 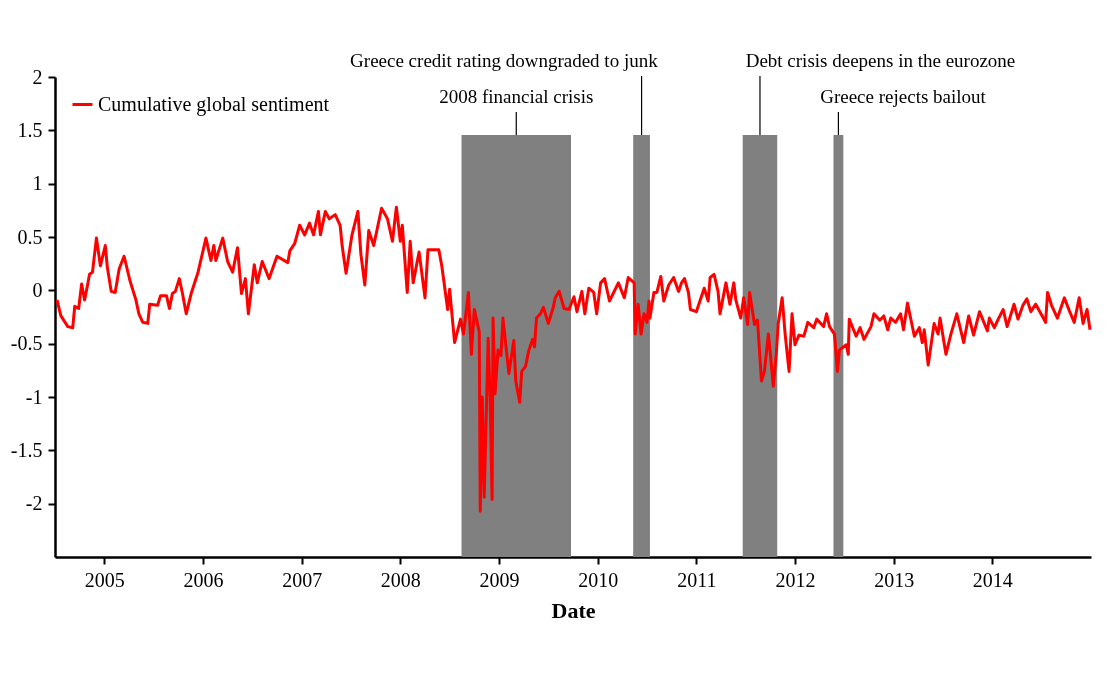 What do you see at coordinates (37, 183) in the screenshot?
I see `y-tick-label: 1` at bounding box center [37, 183].